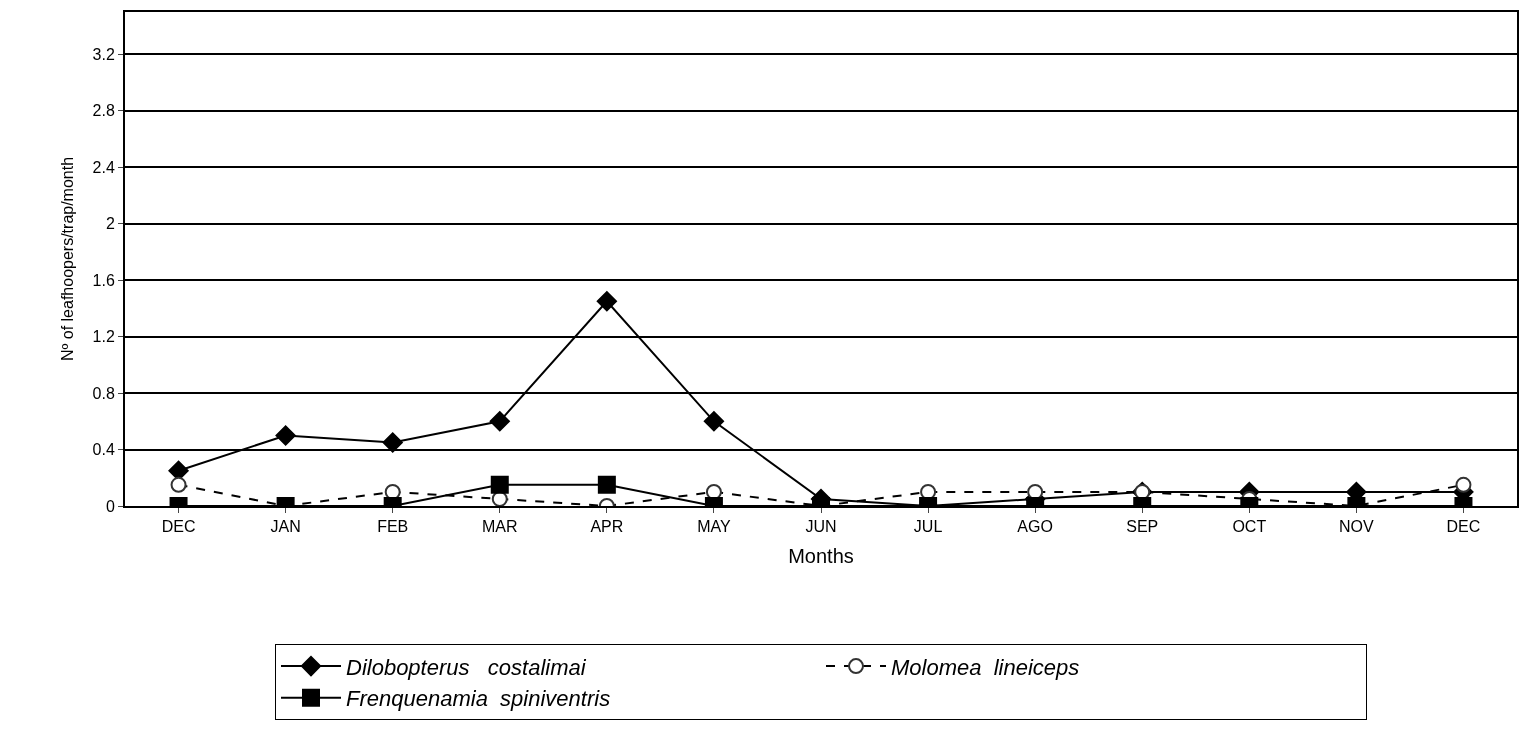 This screenshot has height=730, width=1529. Describe the element at coordinates (103, 111) in the screenshot. I see `y-tick-label: 2.8` at that location.